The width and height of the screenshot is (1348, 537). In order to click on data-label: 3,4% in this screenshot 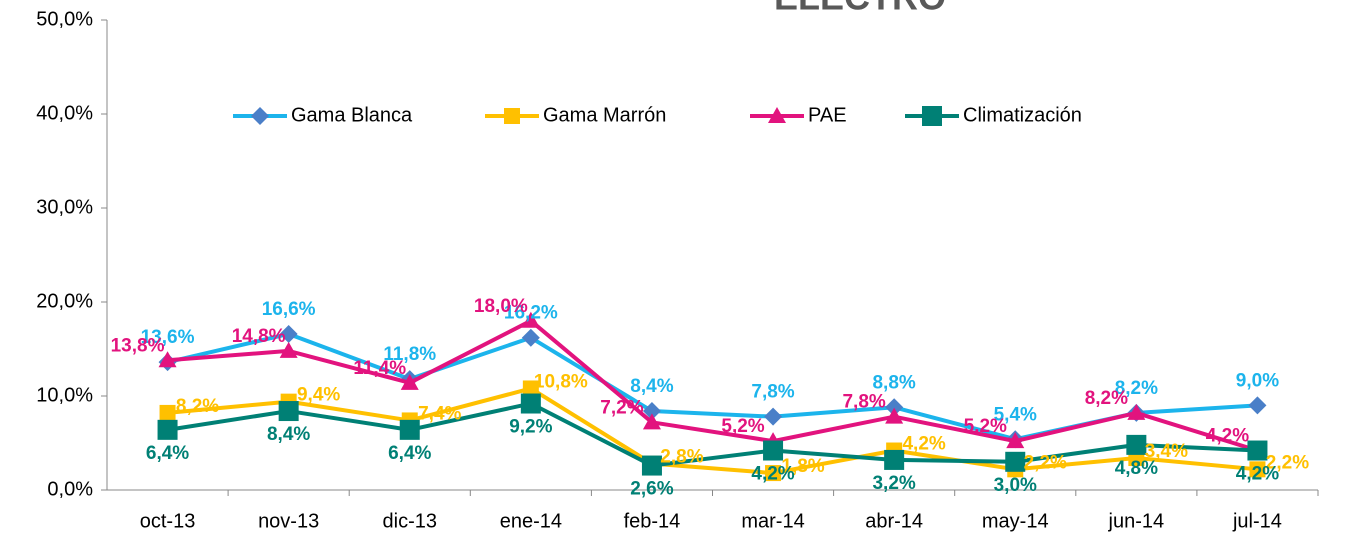, I will do `click(1166, 451)`.